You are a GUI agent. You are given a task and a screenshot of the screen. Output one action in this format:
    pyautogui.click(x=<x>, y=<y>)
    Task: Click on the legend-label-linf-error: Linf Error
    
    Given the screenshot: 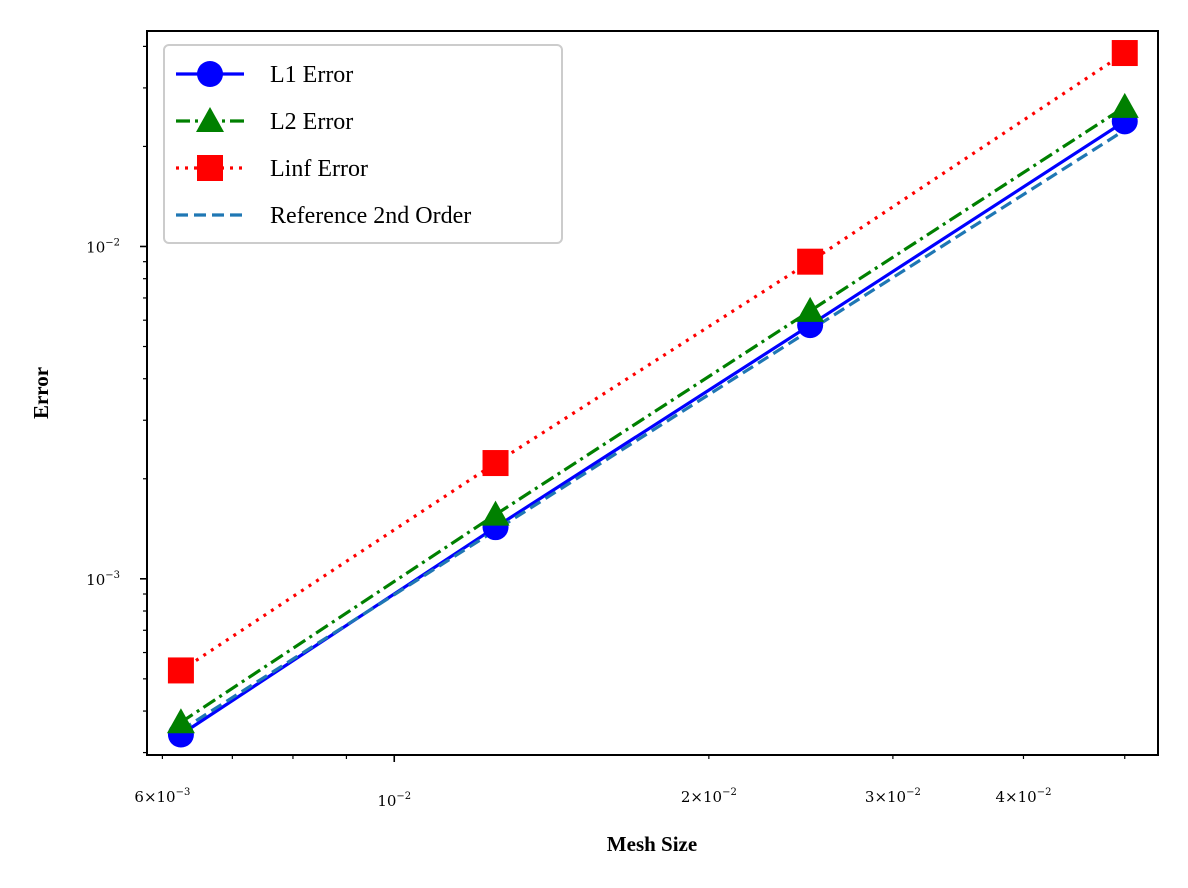 What is the action you would take?
    pyautogui.click(x=319, y=169)
    